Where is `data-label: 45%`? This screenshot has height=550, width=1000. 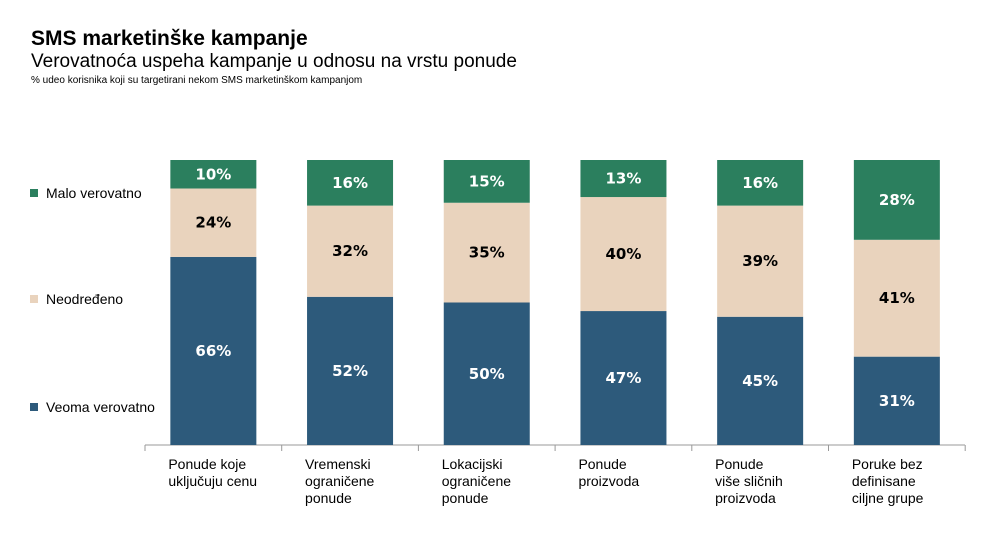
data-label: 45% is located at coordinates (760, 381).